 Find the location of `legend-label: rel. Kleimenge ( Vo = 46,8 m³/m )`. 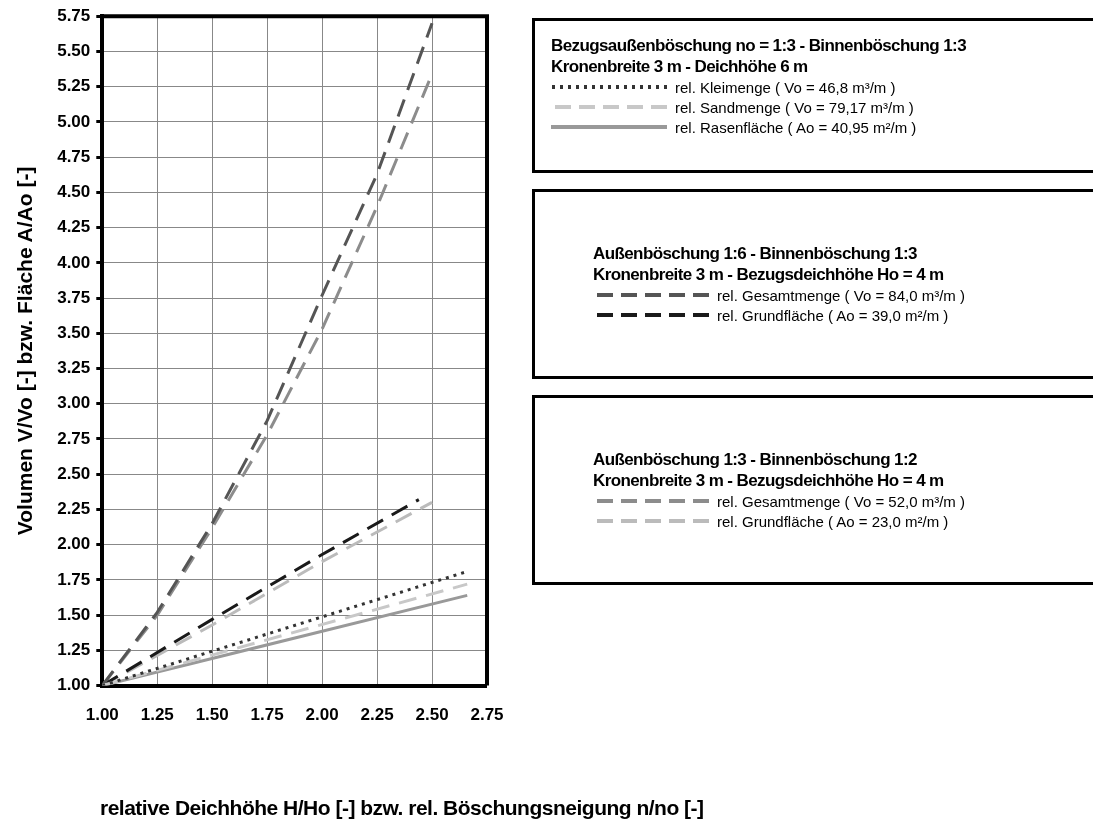

legend-label: rel. Kleimenge ( Vo = 46,8 m³/m ) is located at coordinates (785, 87).